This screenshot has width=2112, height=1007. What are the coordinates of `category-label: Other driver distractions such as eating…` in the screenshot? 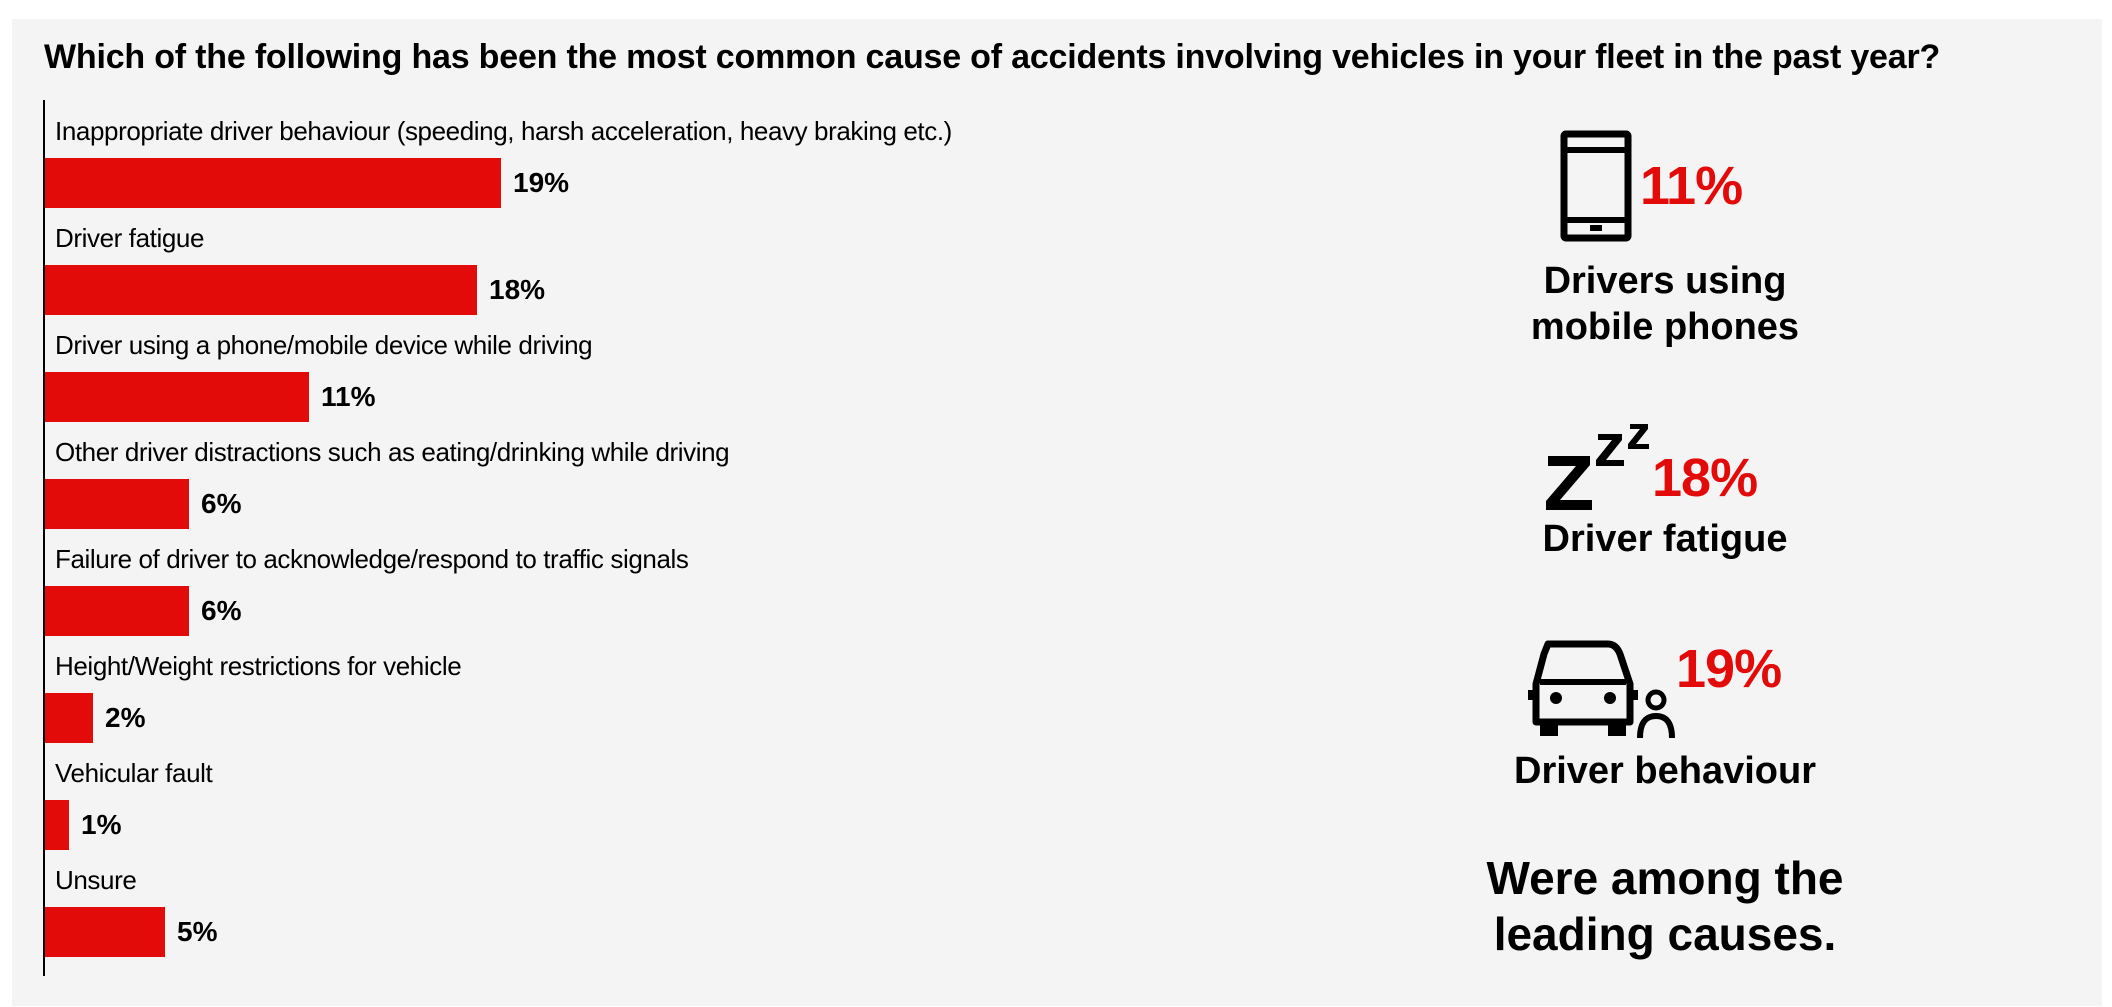 It's located at (392, 452).